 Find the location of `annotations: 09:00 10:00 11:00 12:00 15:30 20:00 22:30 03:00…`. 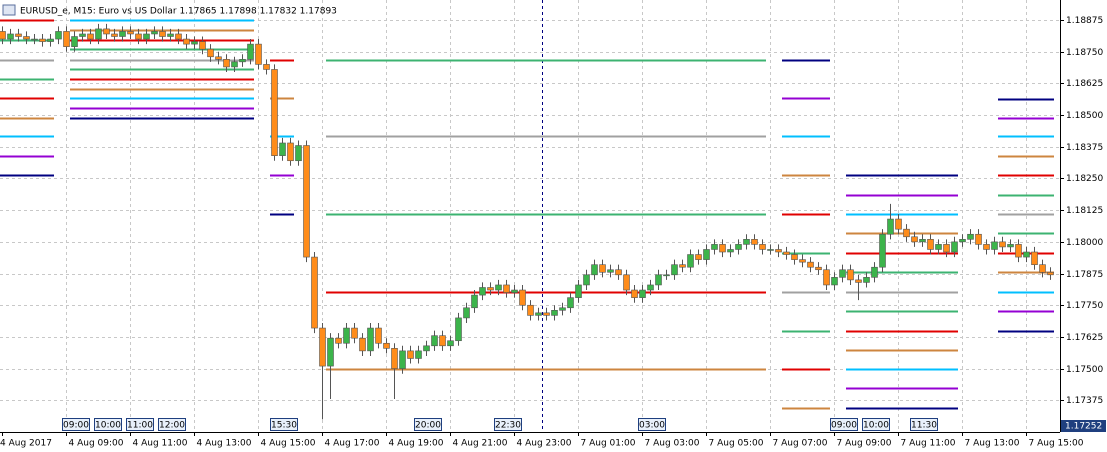

annotations: 09:00 10:00 11:00 12:00 15:30 20:00 22:30 03:00… is located at coordinates (584, 425).